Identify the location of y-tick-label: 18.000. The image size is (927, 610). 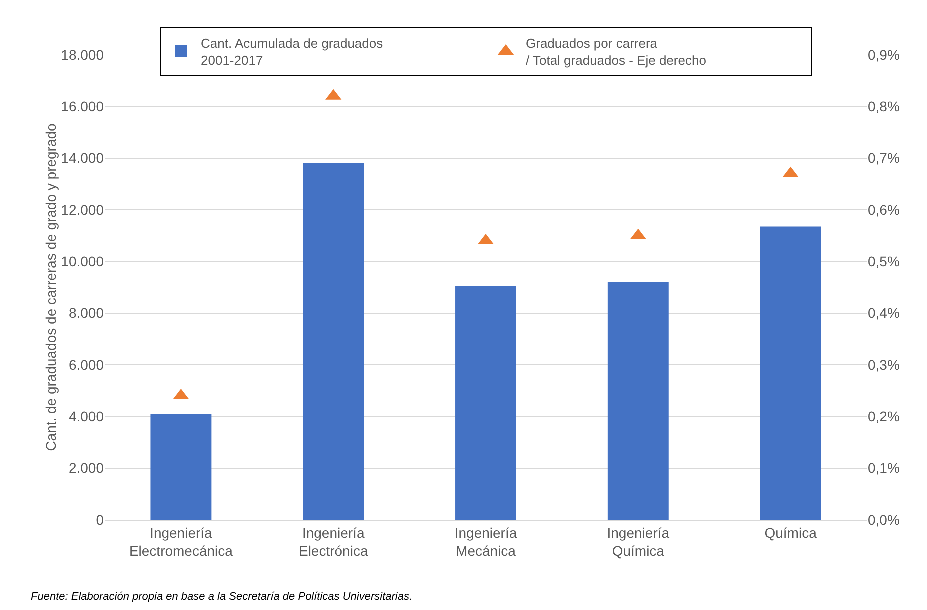
(82, 54).